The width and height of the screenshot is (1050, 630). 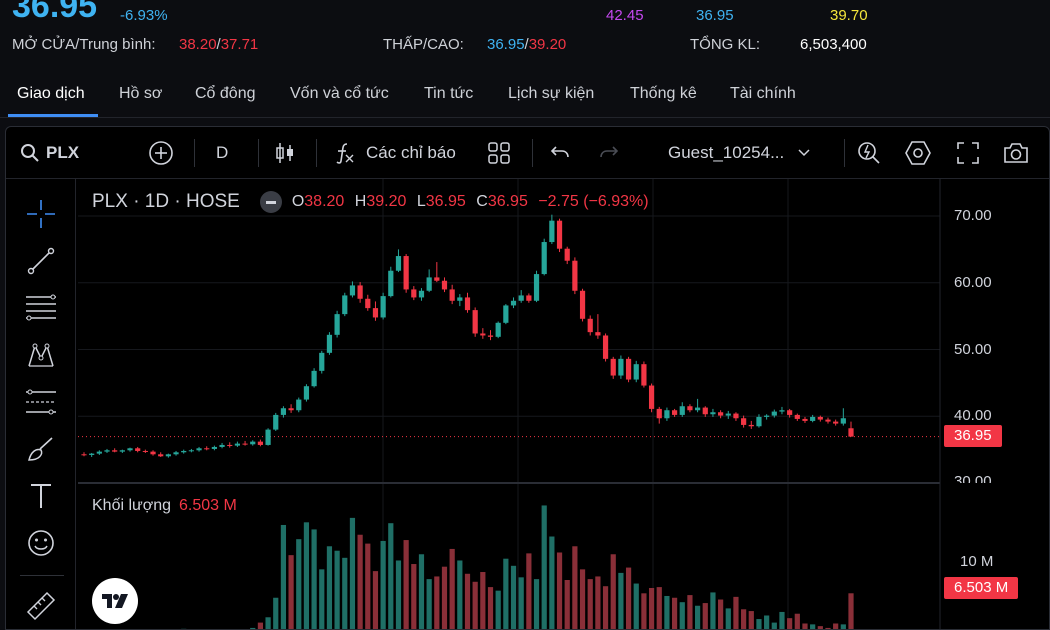 What do you see at coordinates (63, 152) in the screenshot?
I see `symbol-label: PLX` at bounding box center [63, 152].